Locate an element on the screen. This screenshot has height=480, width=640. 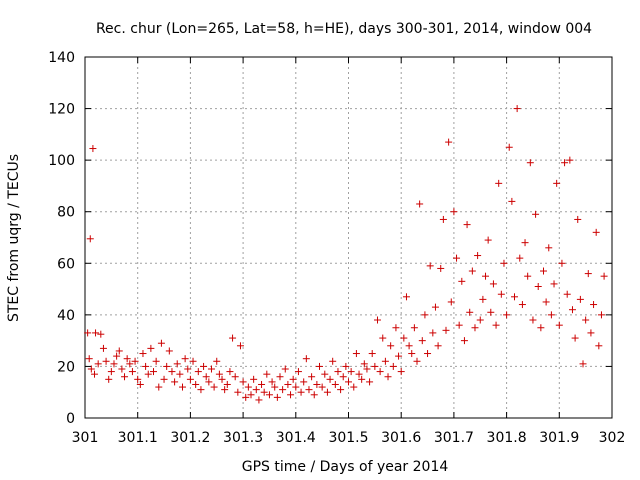
x-tick-label: 302 is located at coordinates (612, 438).